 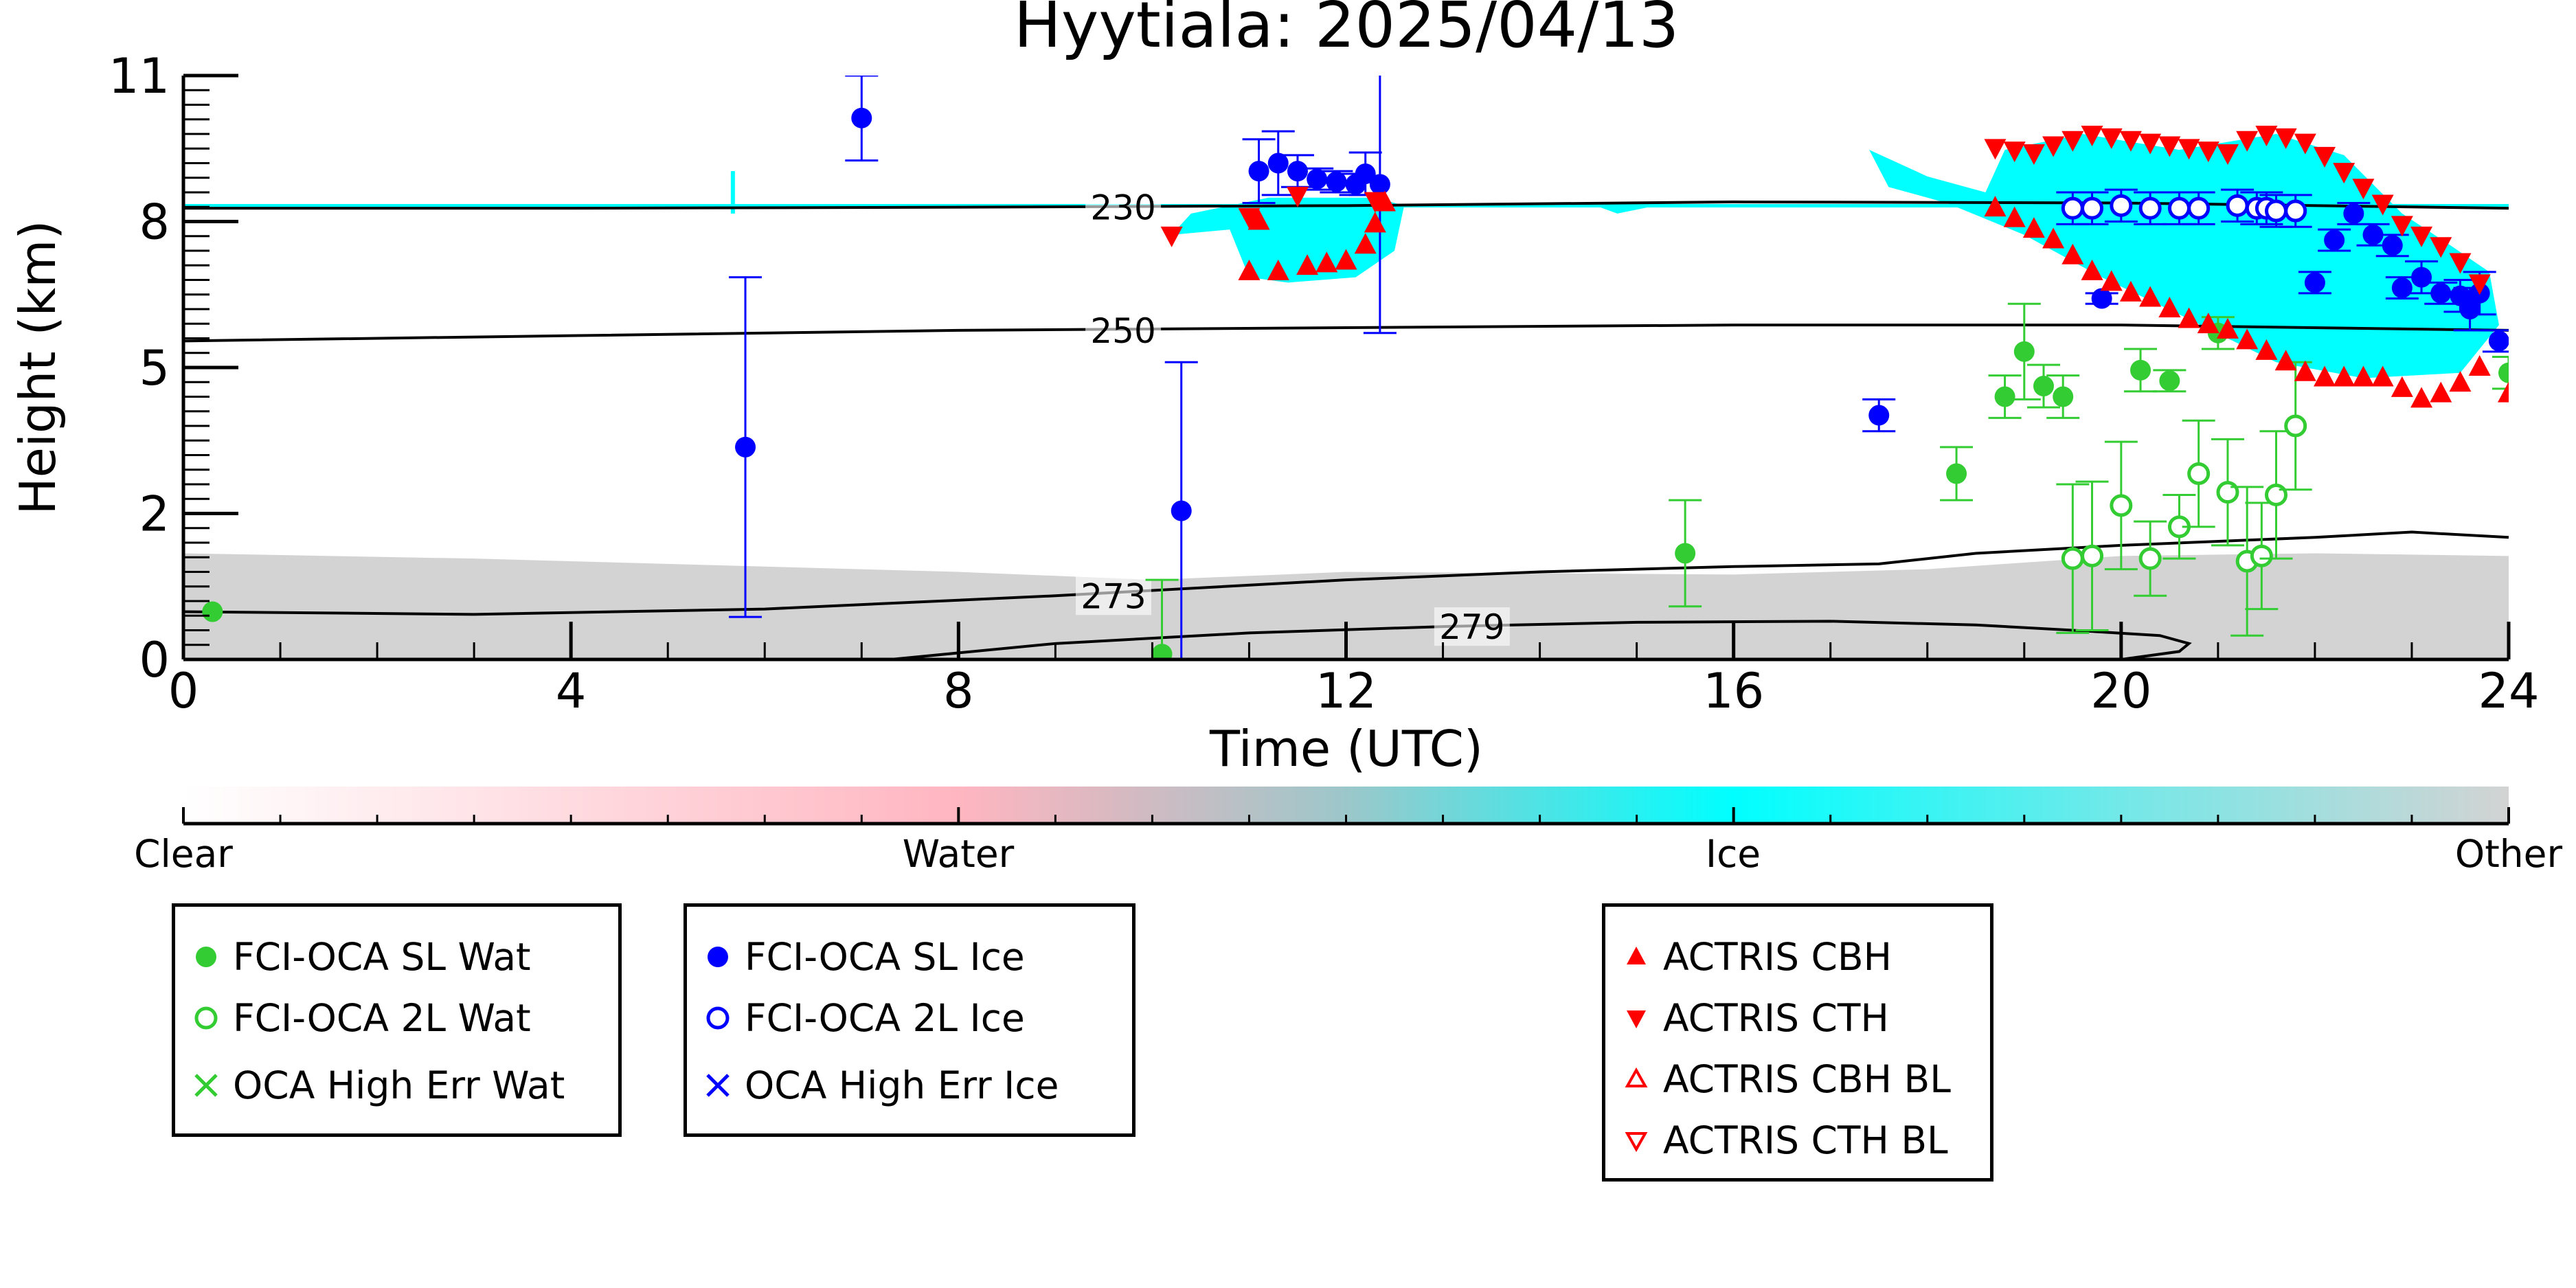 I want to click on y-tick-label: 11, so click(x=139, y=76).